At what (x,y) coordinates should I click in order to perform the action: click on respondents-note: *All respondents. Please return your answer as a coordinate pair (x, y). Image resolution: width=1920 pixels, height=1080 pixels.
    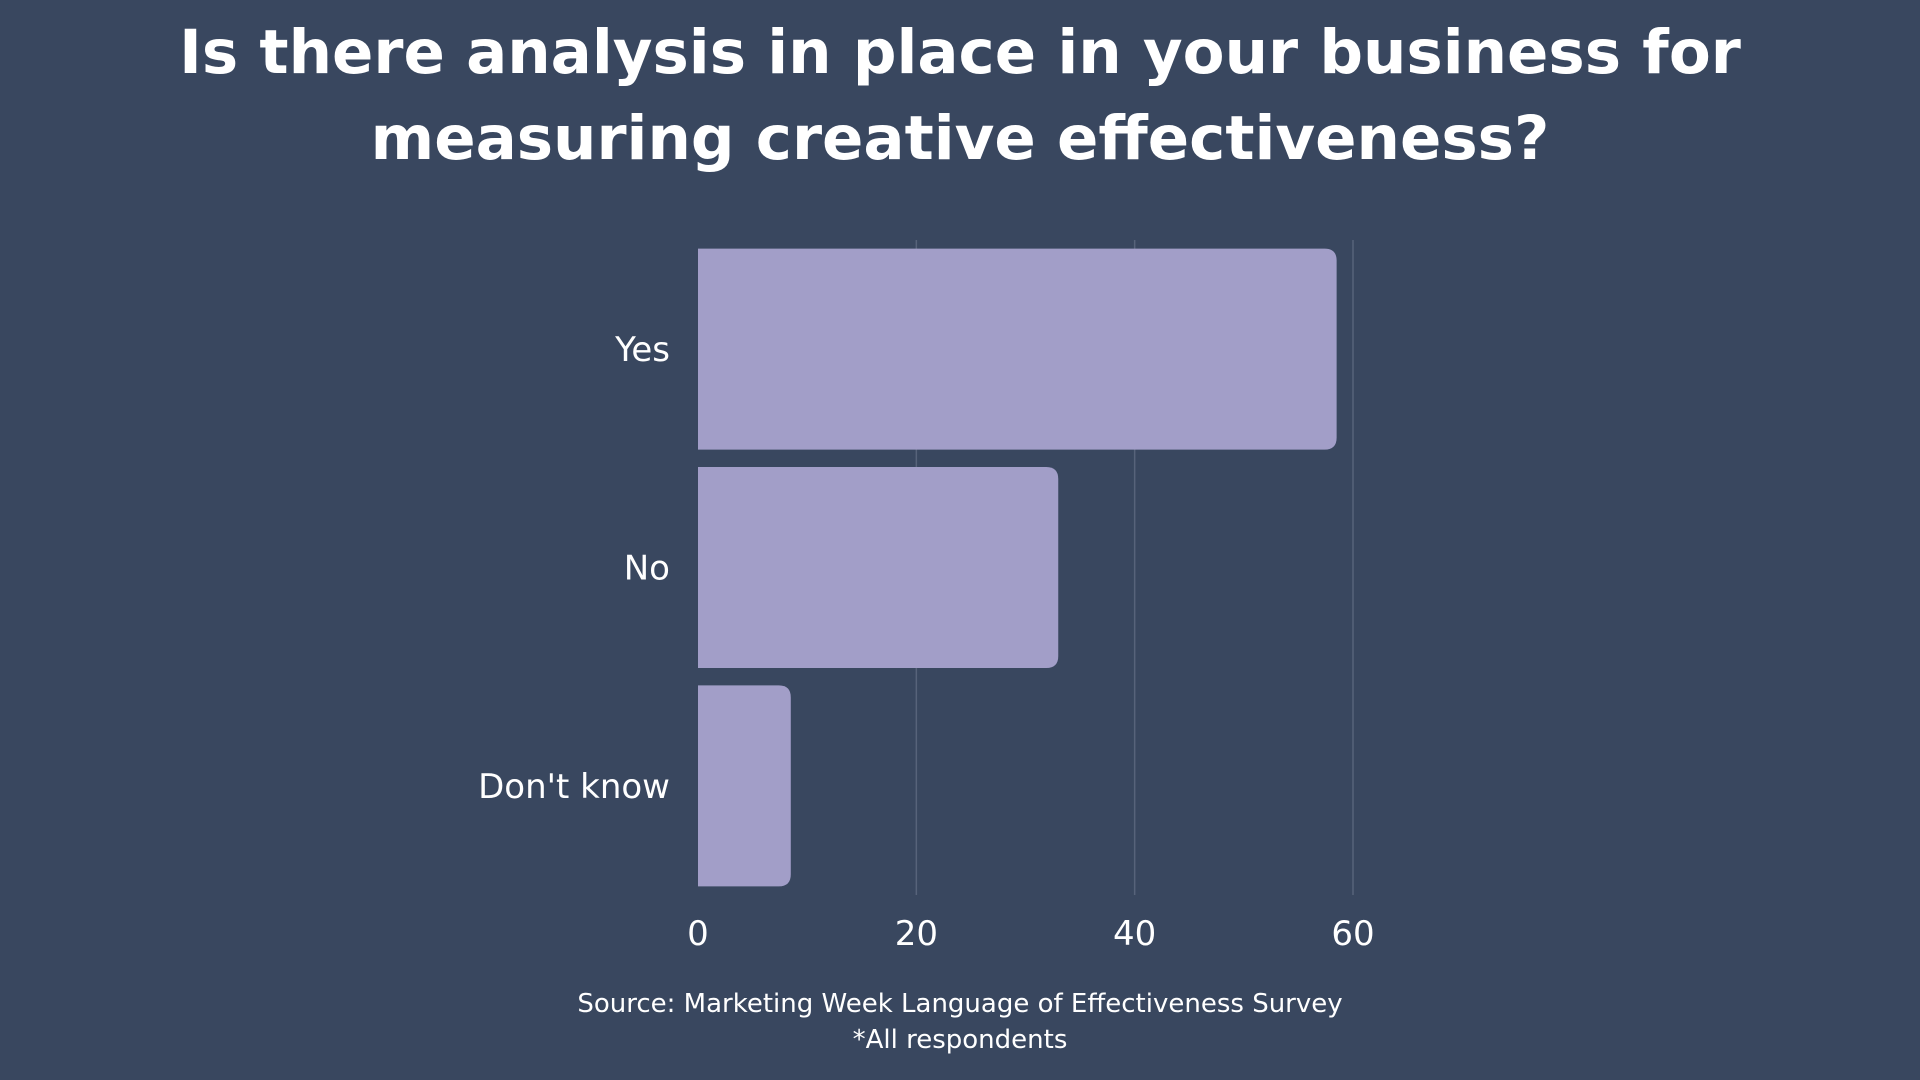
    Looking at the image, I should click on (960, 1040).